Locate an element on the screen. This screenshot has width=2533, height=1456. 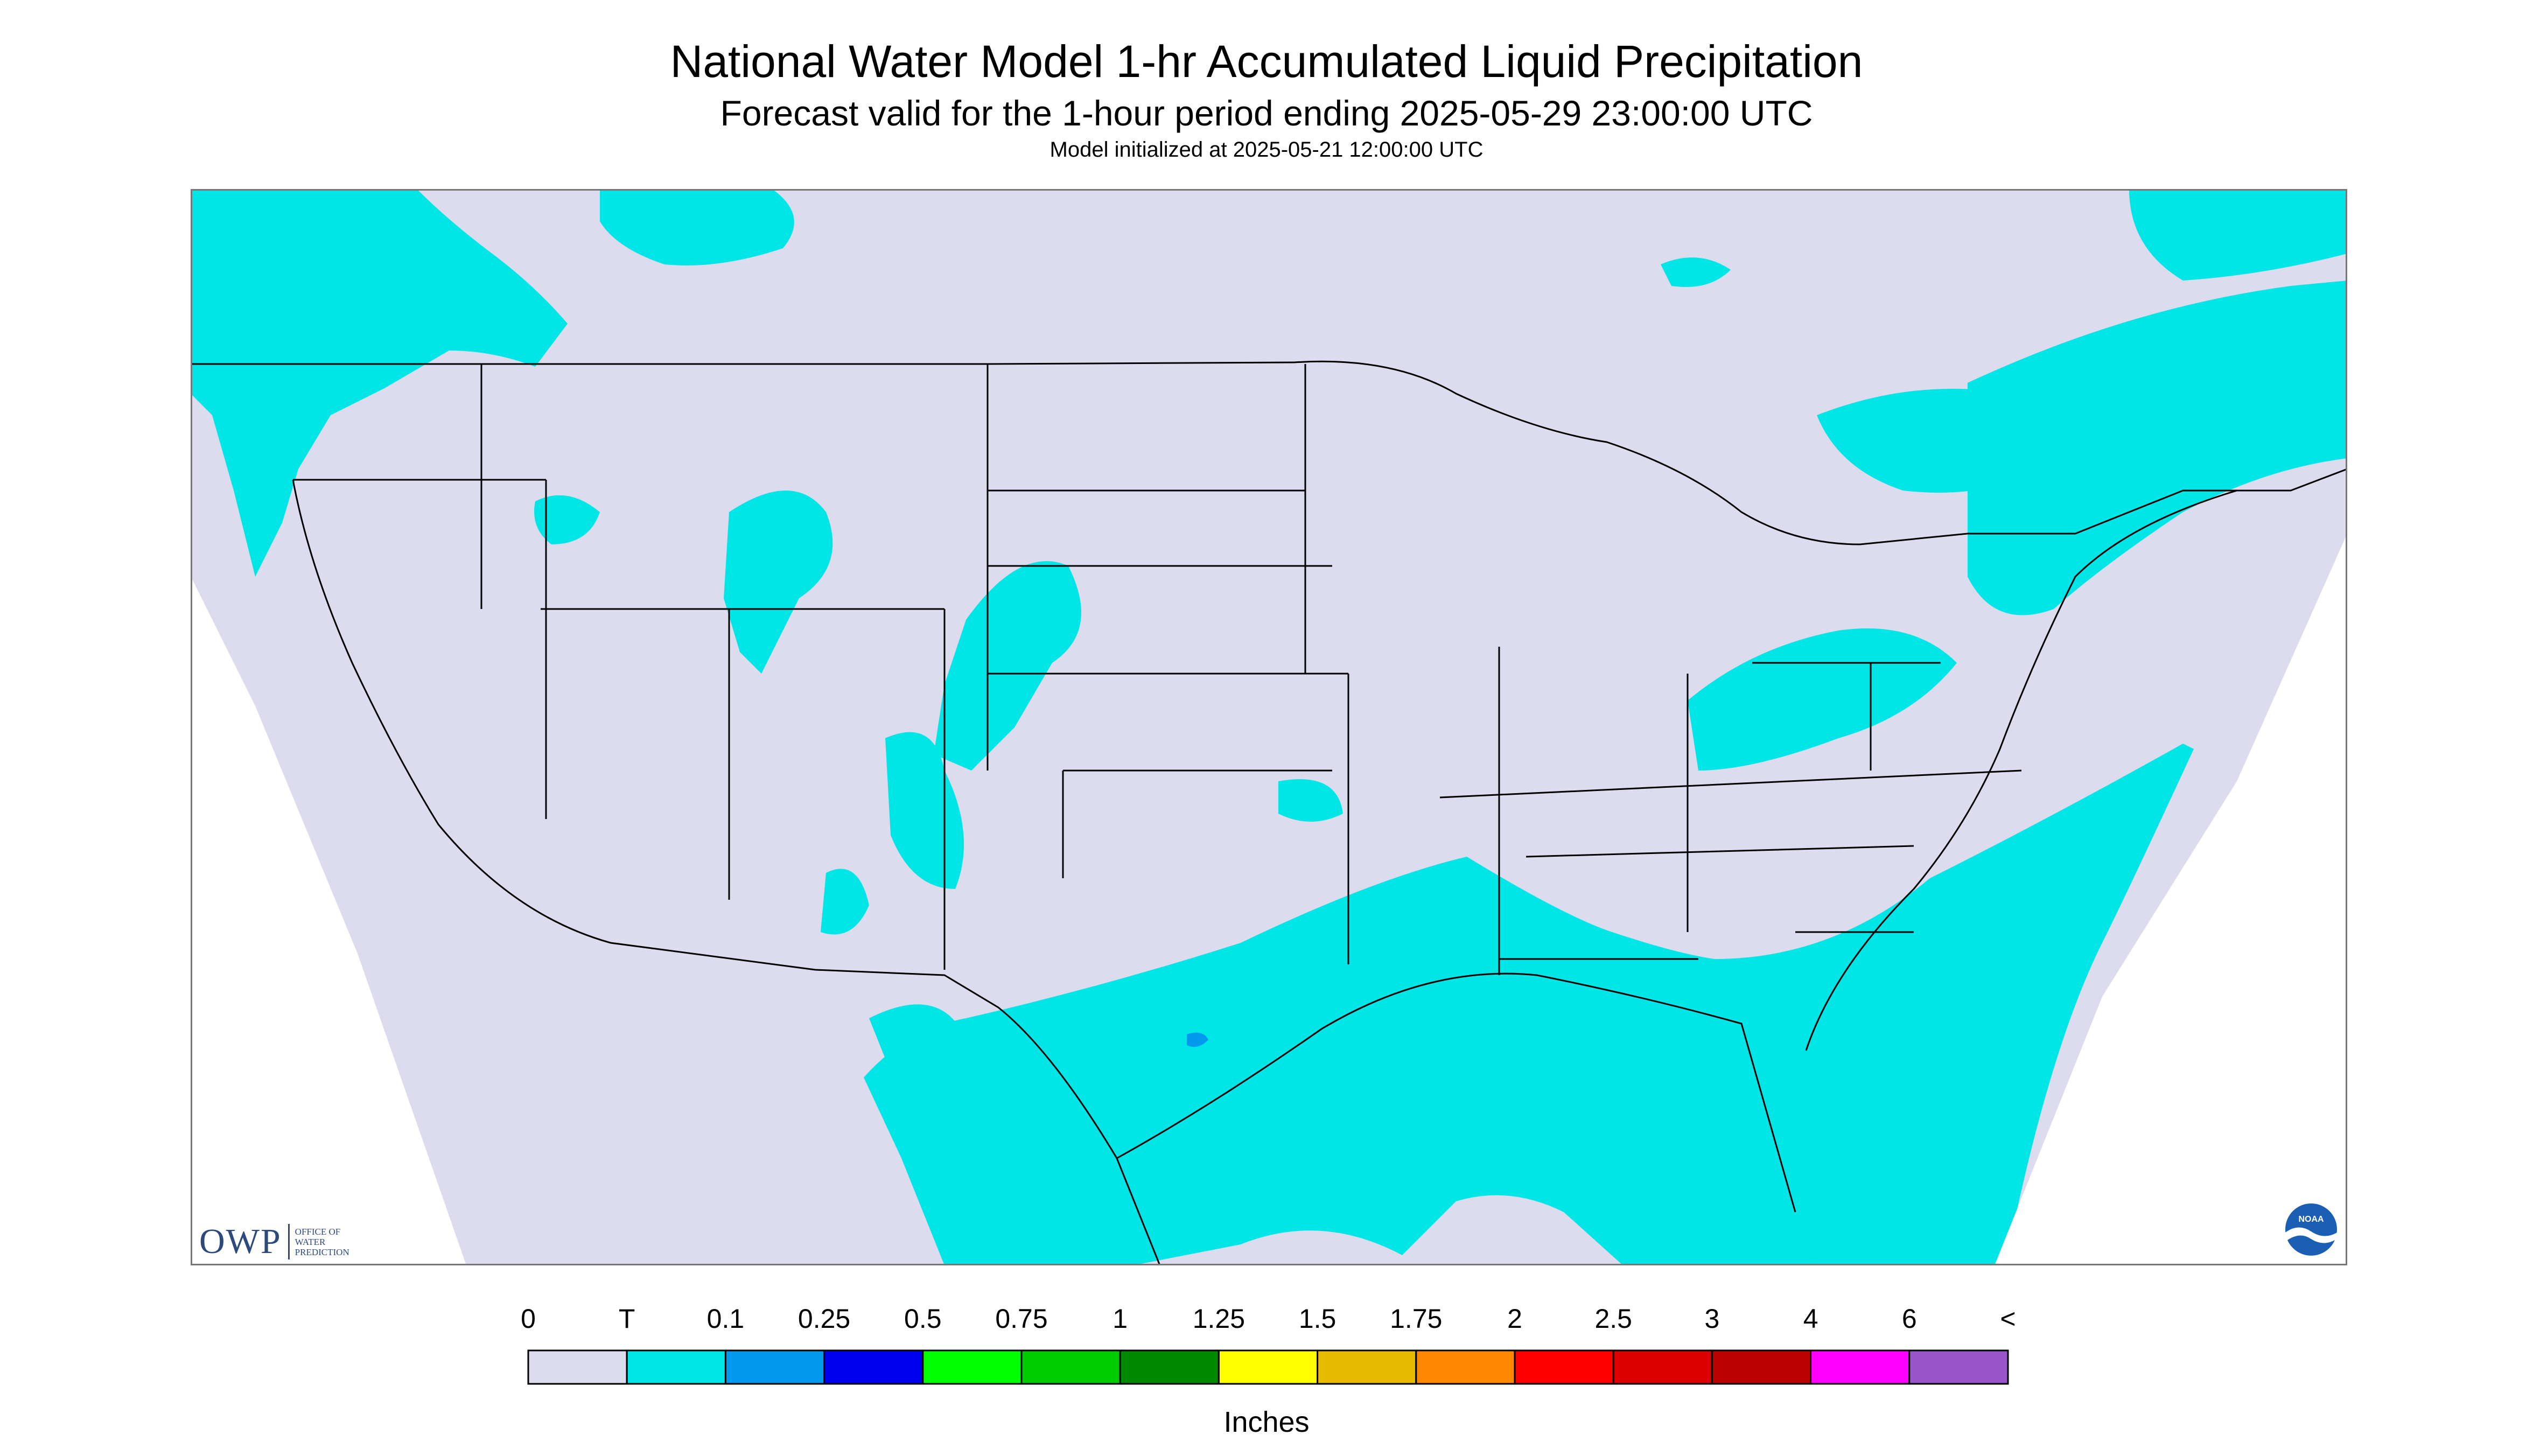
legend-tick-labels: 0 T 0.1 0.25 0.5 0.75 1 1.25 1.5 1.75 2 2.5 3 4 6 < is located at coordinates (1268, 1319).